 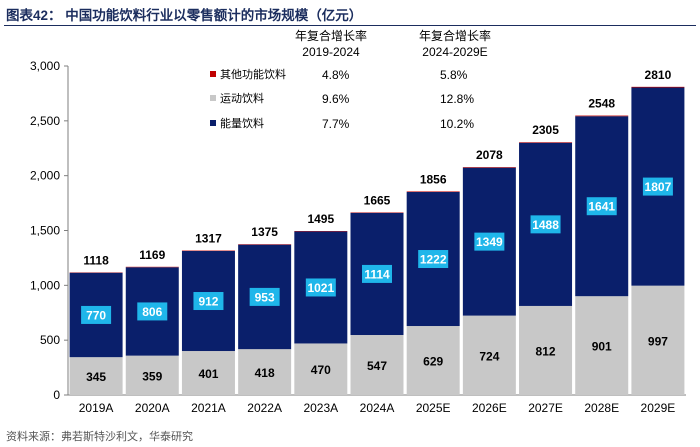 What do you see at coordinates (99, 437) in the screenshot?
I see `source-note: 资料来源：弗若斯特沙利文，华泰研究` at bounding box center [99, 437].